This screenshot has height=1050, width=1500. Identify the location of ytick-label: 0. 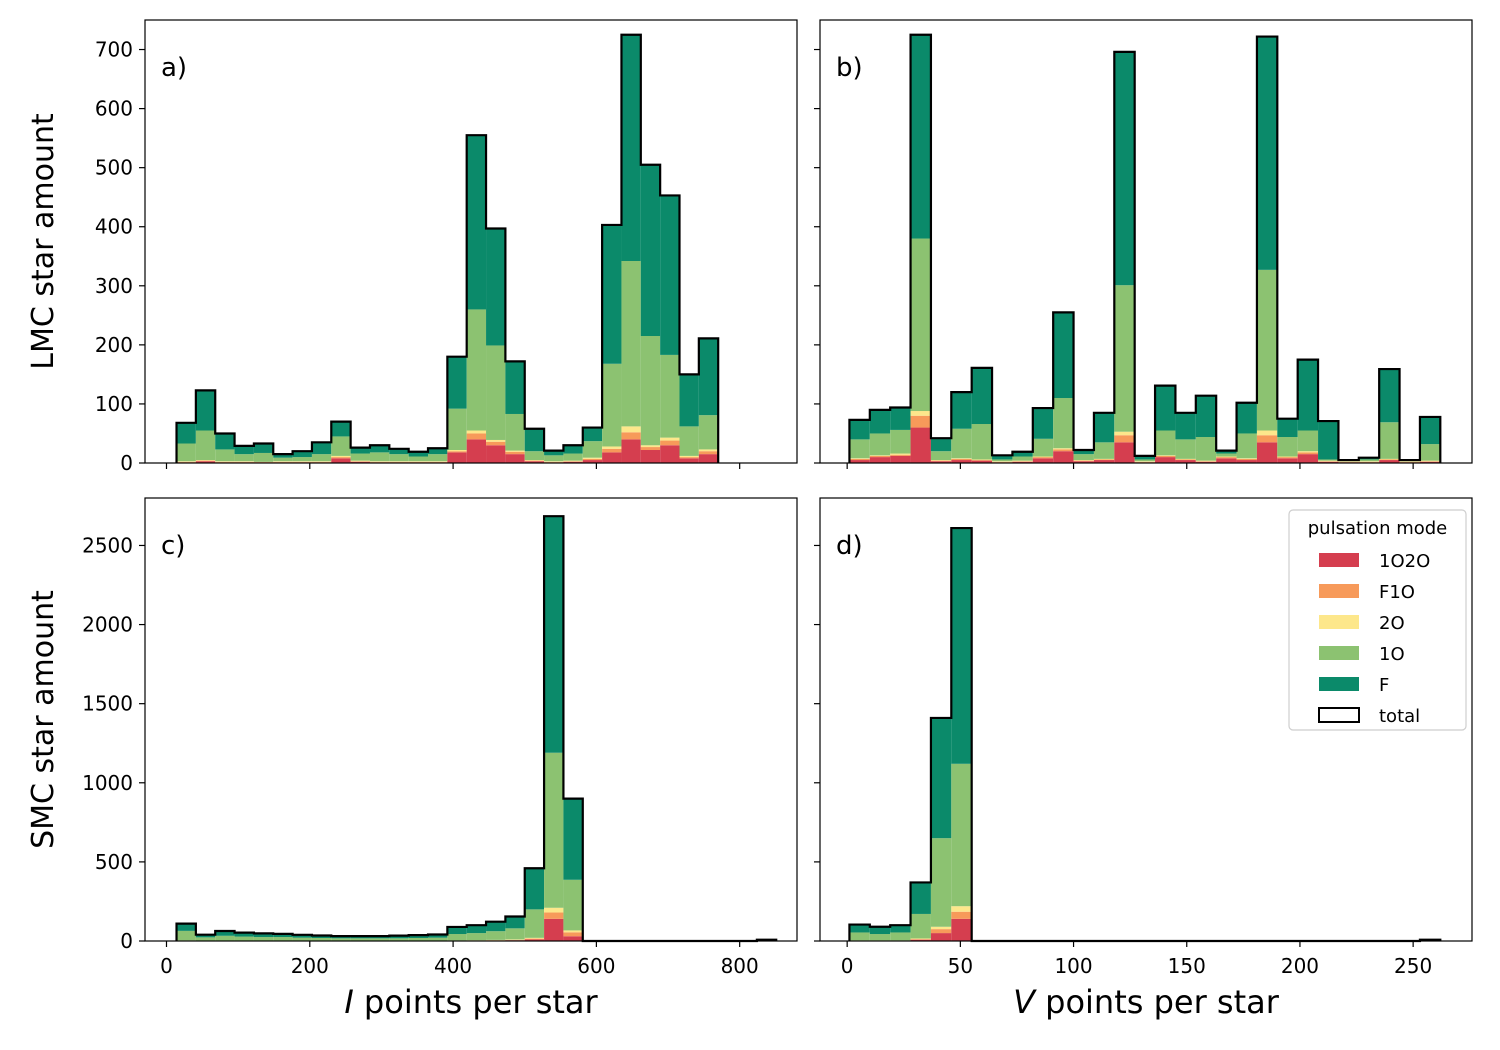
(126, 463).